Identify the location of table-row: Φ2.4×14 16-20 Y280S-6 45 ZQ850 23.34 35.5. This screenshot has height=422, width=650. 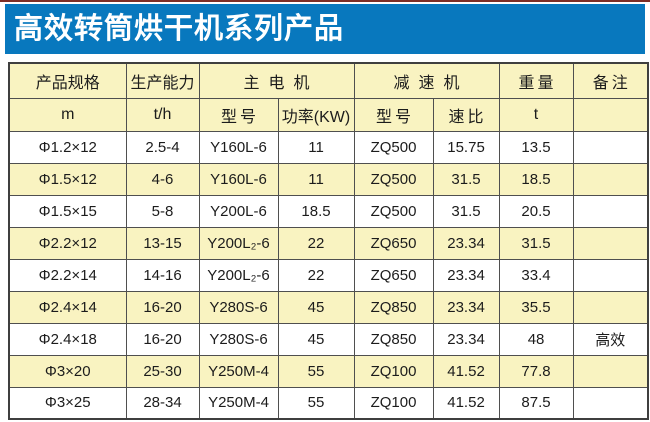
(328, 307).